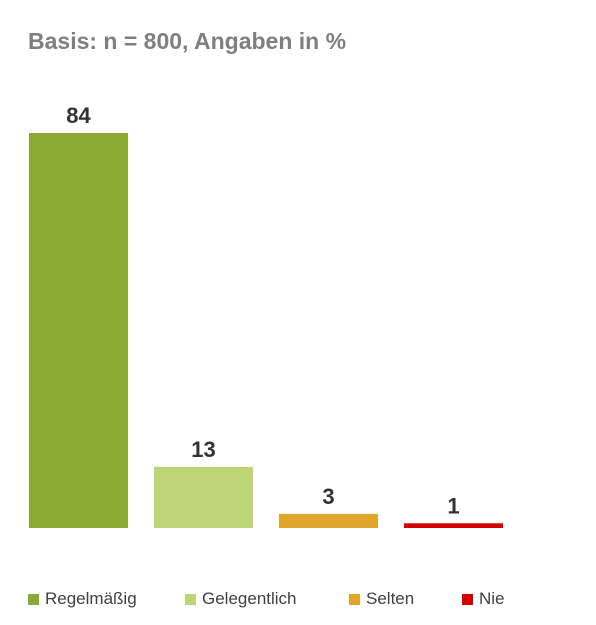  I want to click on legend: Regelmäßig Gelegentlich Selten Nie, so click(308, 600).